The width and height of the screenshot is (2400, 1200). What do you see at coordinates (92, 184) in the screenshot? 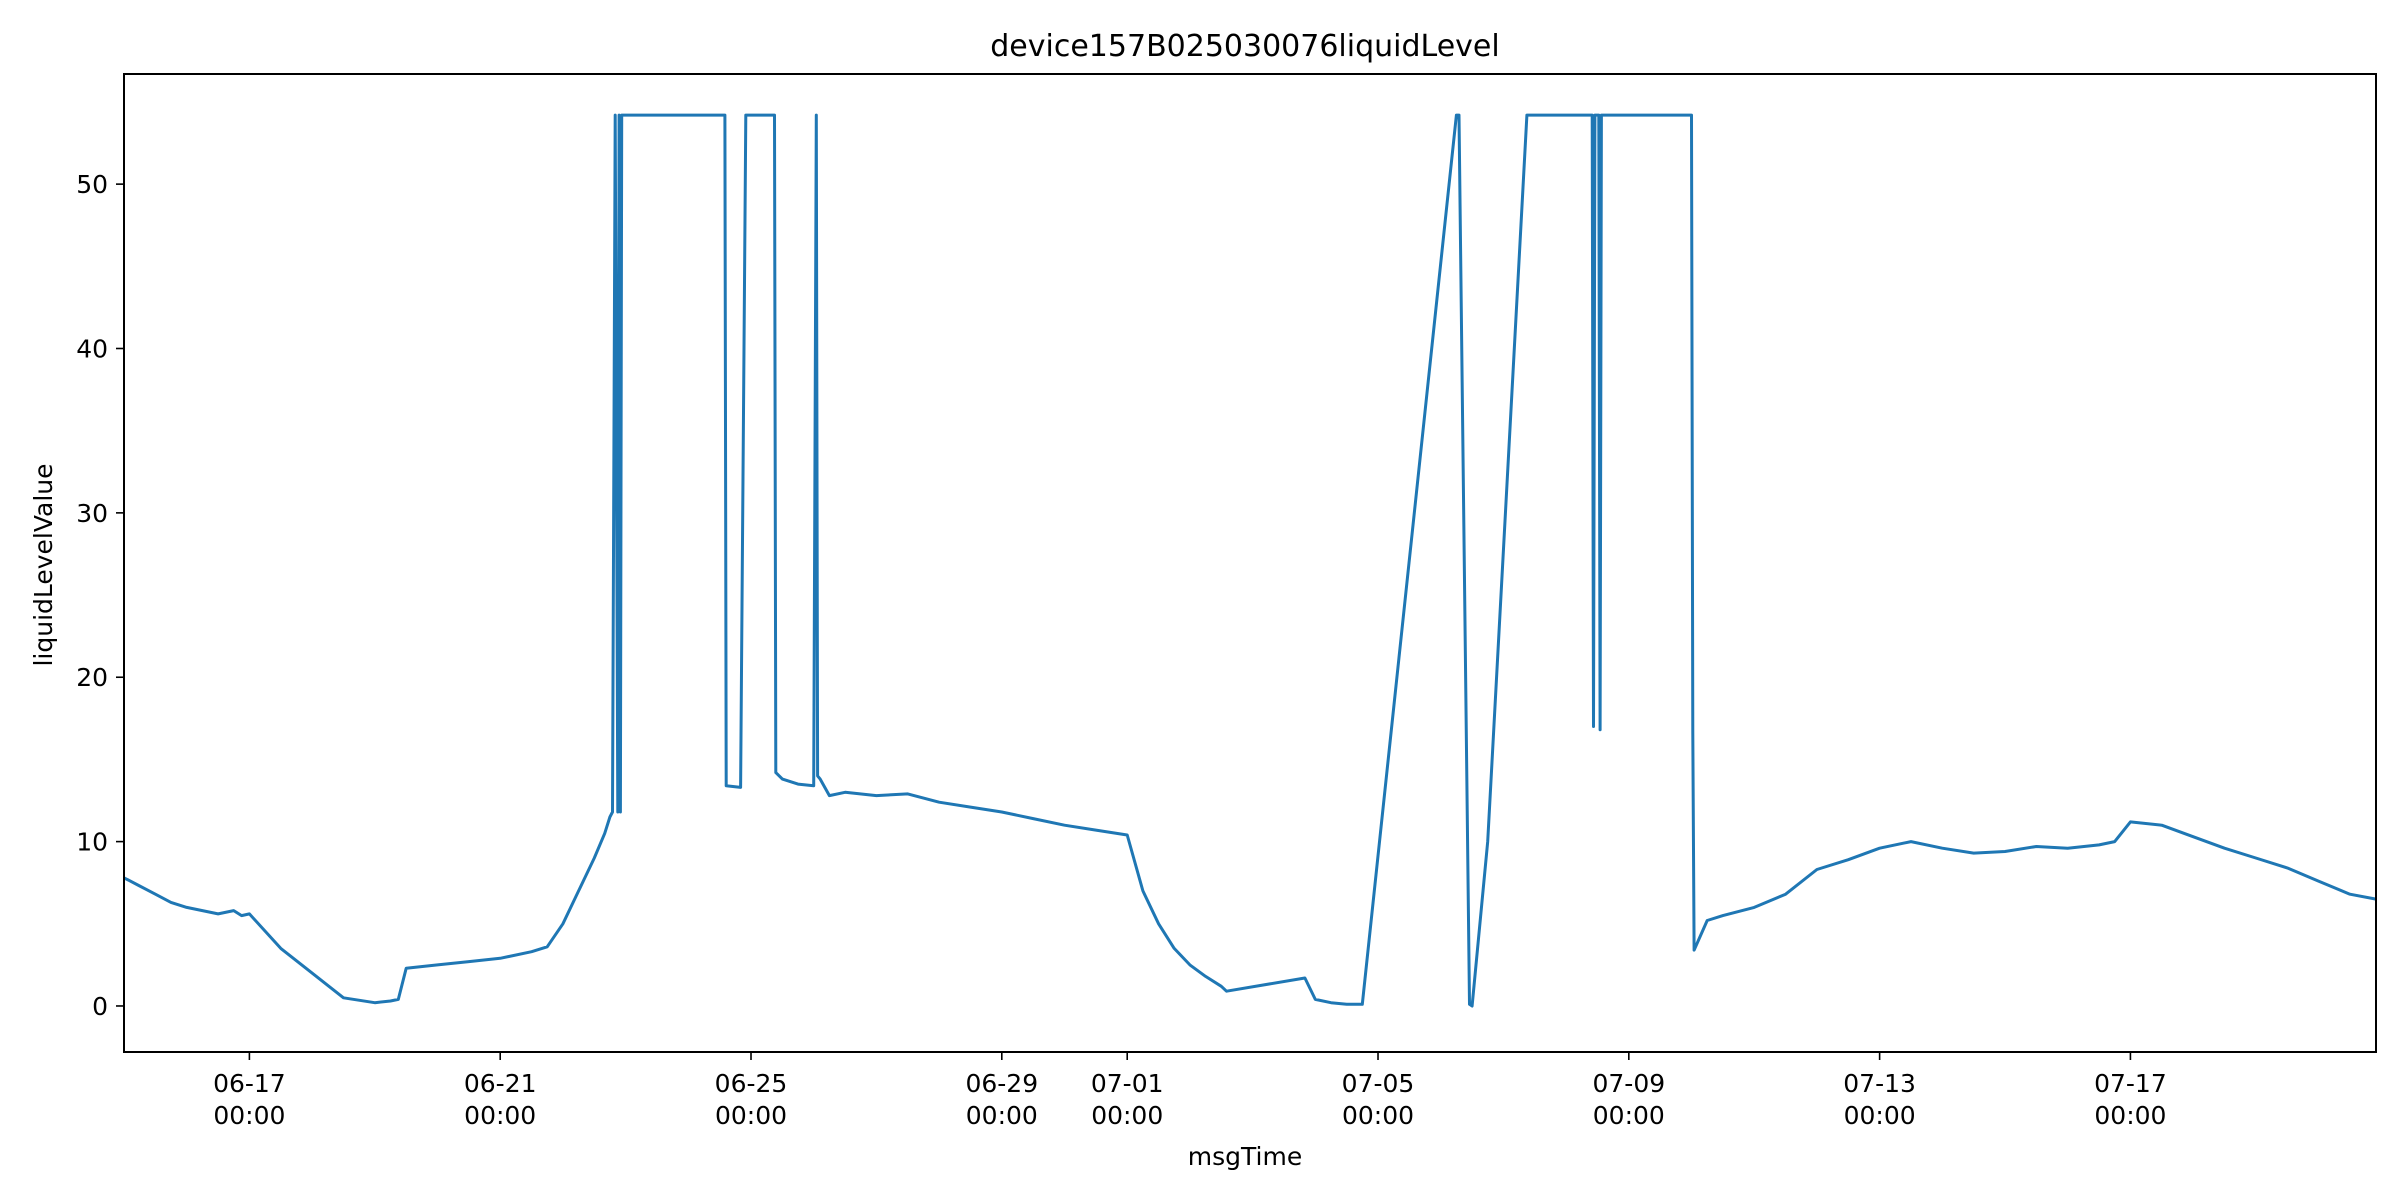
I see `y-tick-label: 50` at bounding box center [92, 184].